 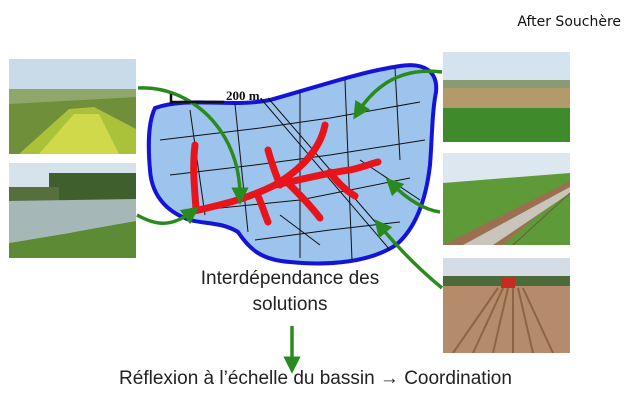 I want to click on credit-text: After Souchère, so click(x=569, y=22).